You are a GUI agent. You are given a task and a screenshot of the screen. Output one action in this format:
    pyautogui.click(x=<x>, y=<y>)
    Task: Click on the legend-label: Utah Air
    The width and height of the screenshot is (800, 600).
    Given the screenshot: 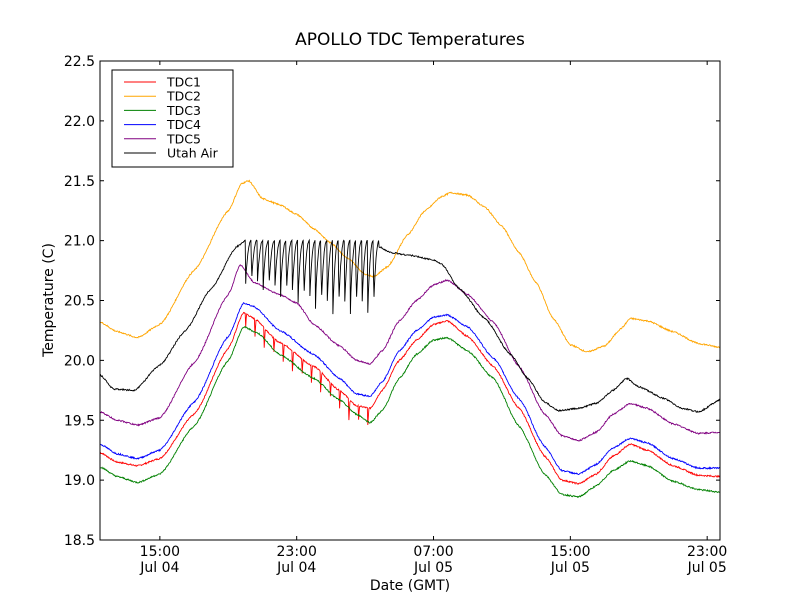 What is the action you would take?
    pyautogui.click(x=193, y=153)
    